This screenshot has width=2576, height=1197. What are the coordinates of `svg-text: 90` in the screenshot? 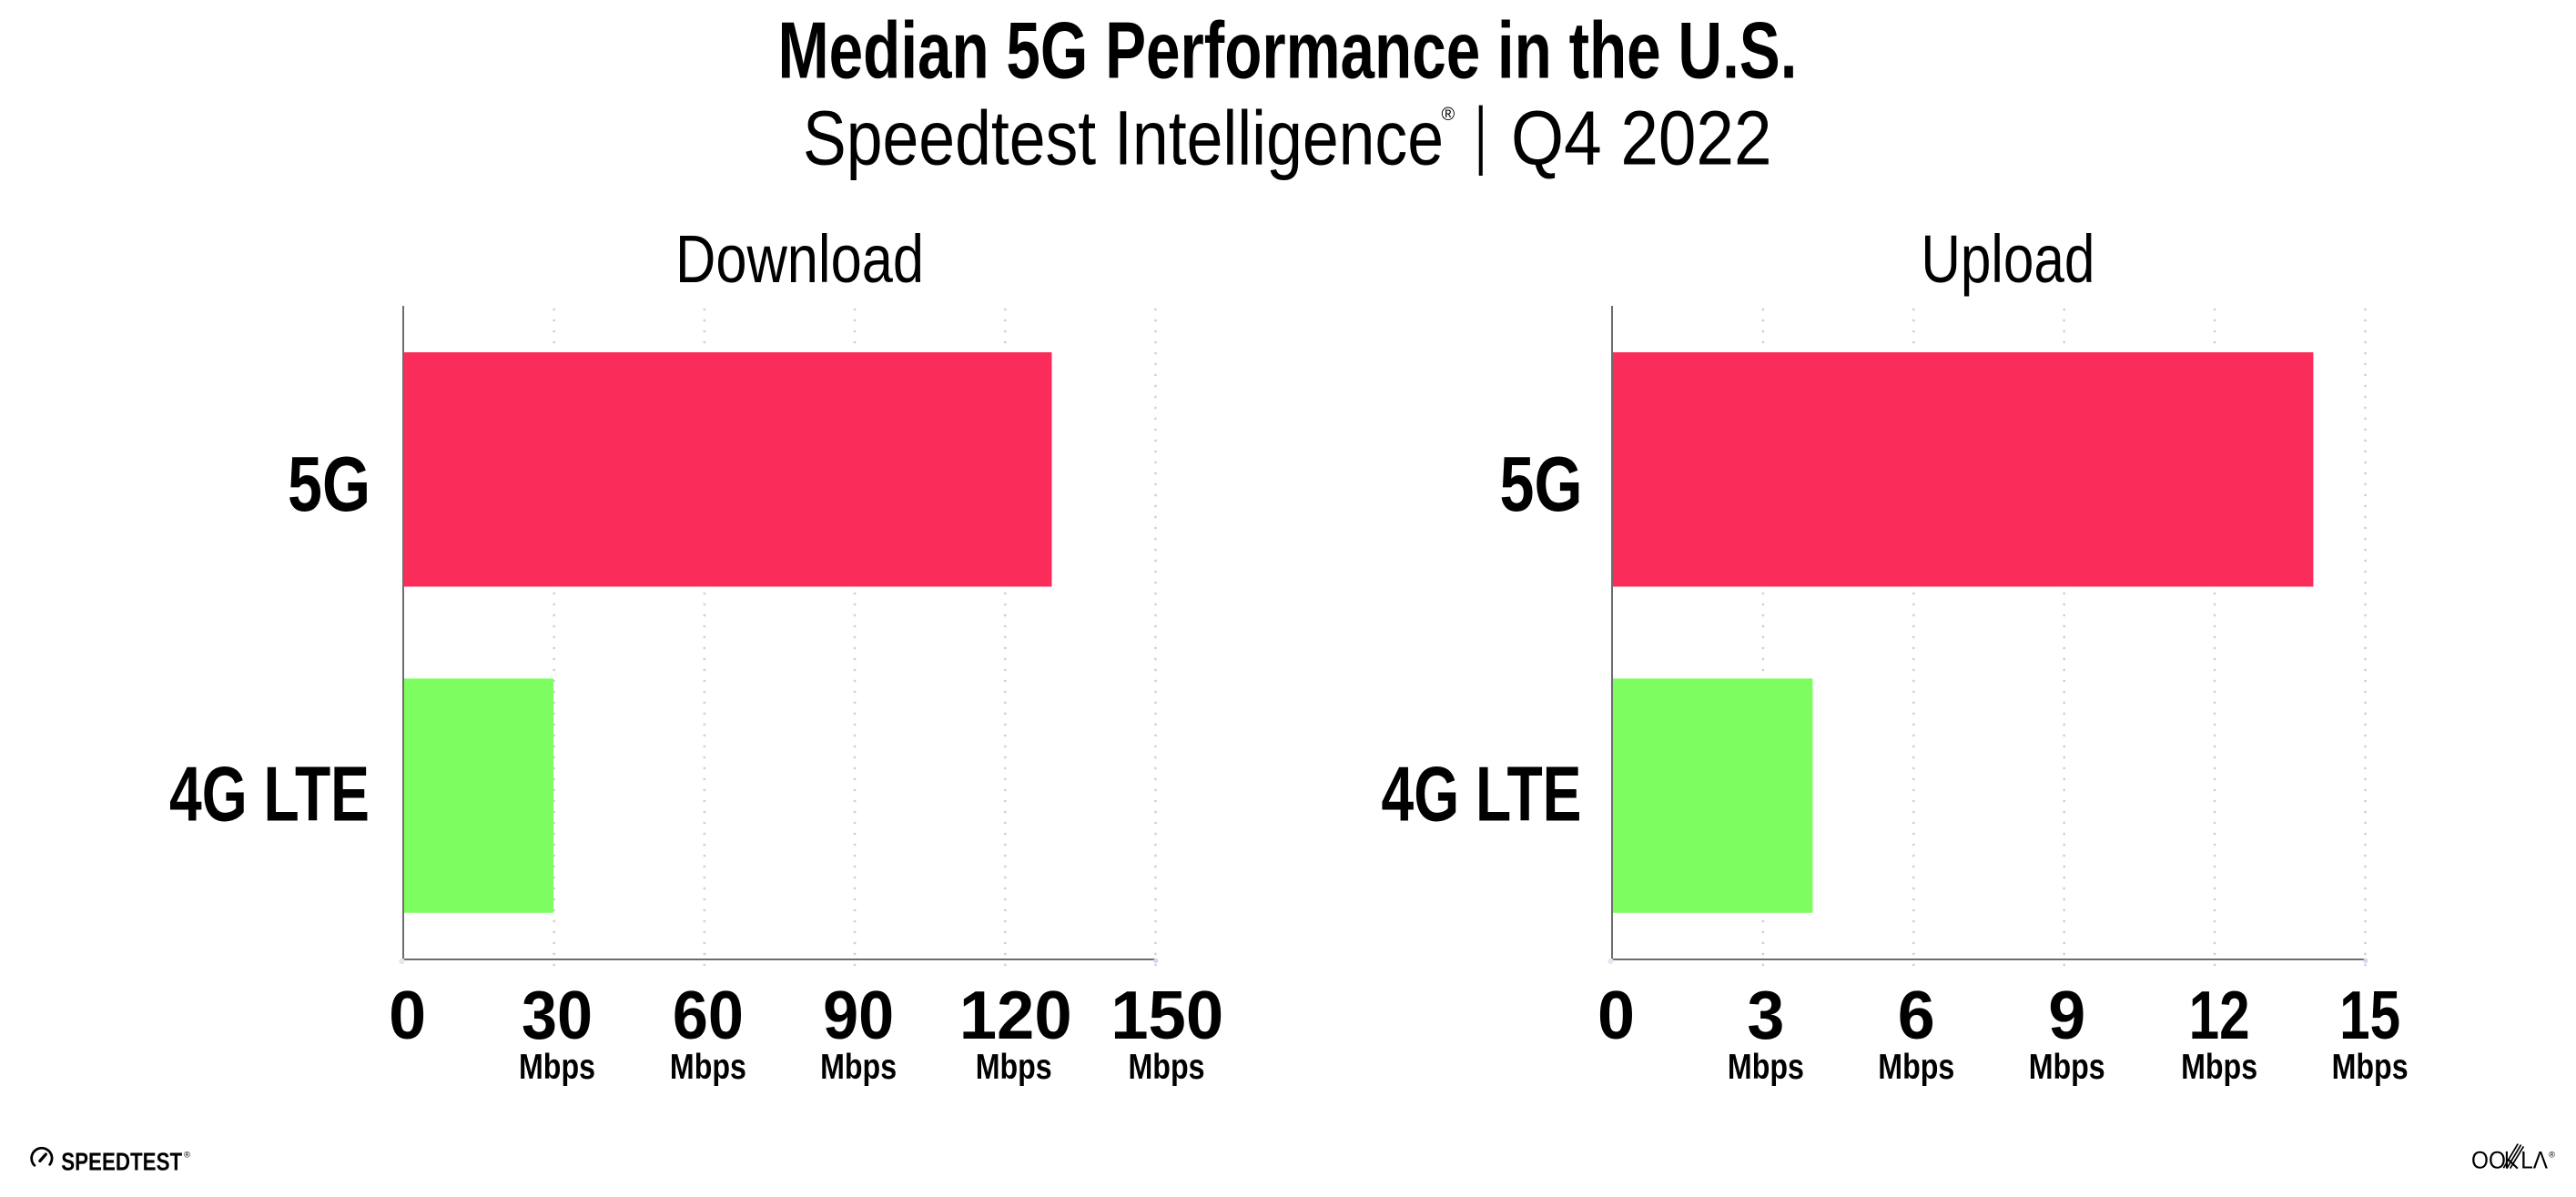 It's located at (858, 1015).